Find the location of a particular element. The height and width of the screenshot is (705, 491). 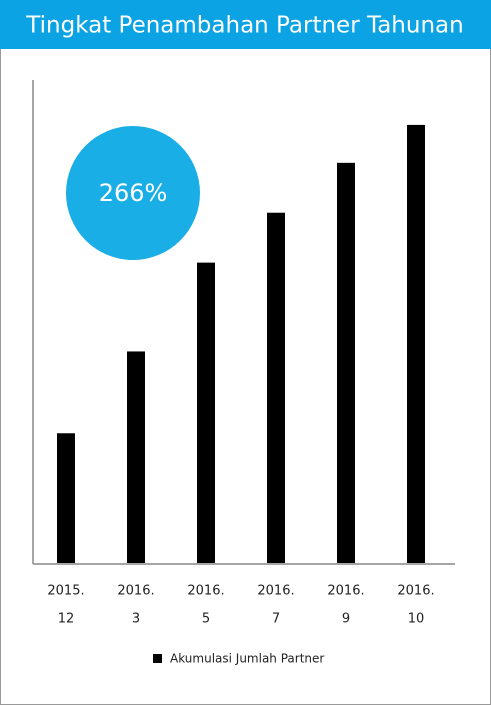

legend-swatch is located at coordinates (157, 658).